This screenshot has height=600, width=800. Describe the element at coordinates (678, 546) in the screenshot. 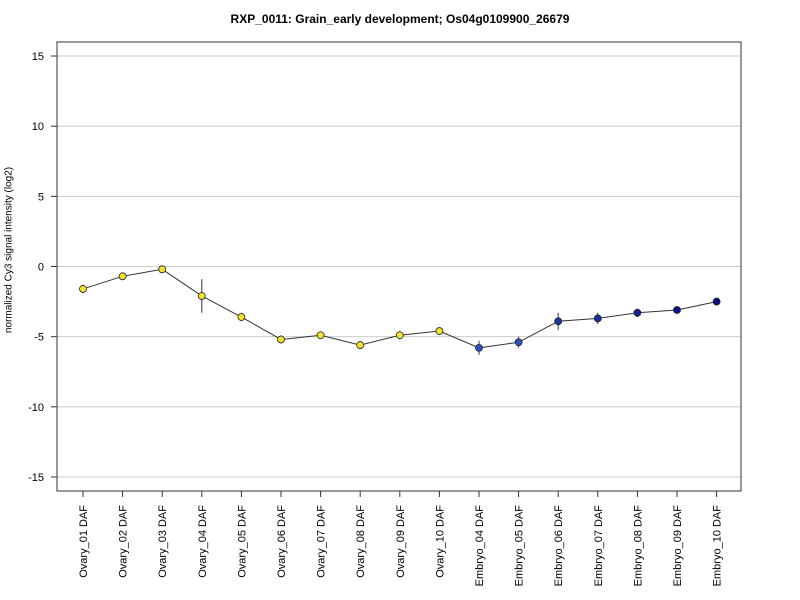

I see `x-tick-label: Embryo_09 DAF` at that location.